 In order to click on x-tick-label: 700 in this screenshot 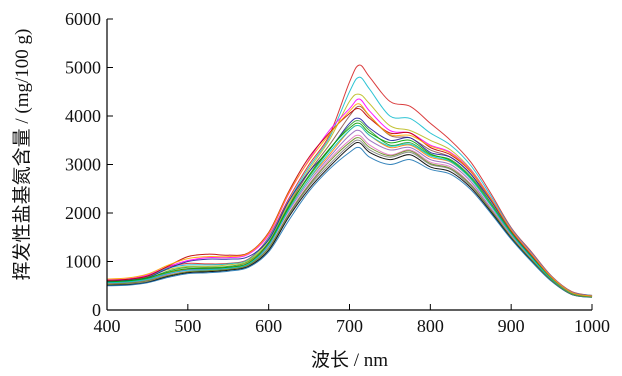, I will do `click(349, 326)`.